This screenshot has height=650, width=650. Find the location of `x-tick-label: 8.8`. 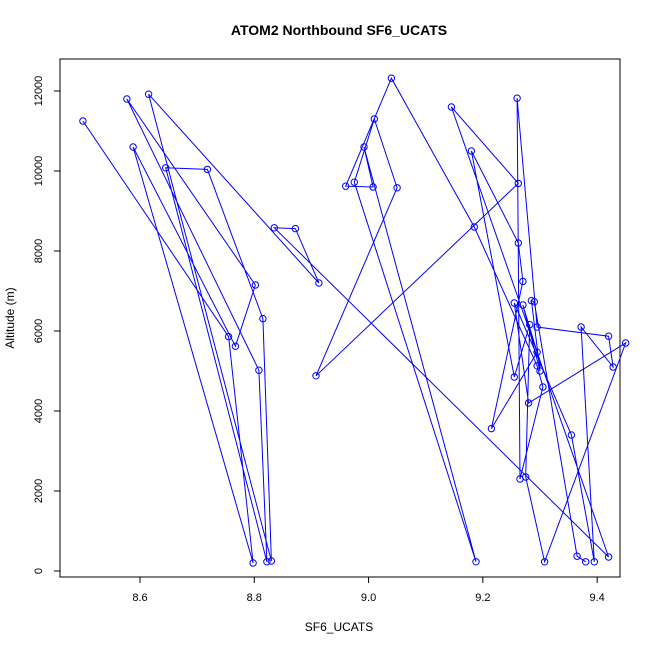

x-tick-label: 8.8 is located at coordinates (254, 598).